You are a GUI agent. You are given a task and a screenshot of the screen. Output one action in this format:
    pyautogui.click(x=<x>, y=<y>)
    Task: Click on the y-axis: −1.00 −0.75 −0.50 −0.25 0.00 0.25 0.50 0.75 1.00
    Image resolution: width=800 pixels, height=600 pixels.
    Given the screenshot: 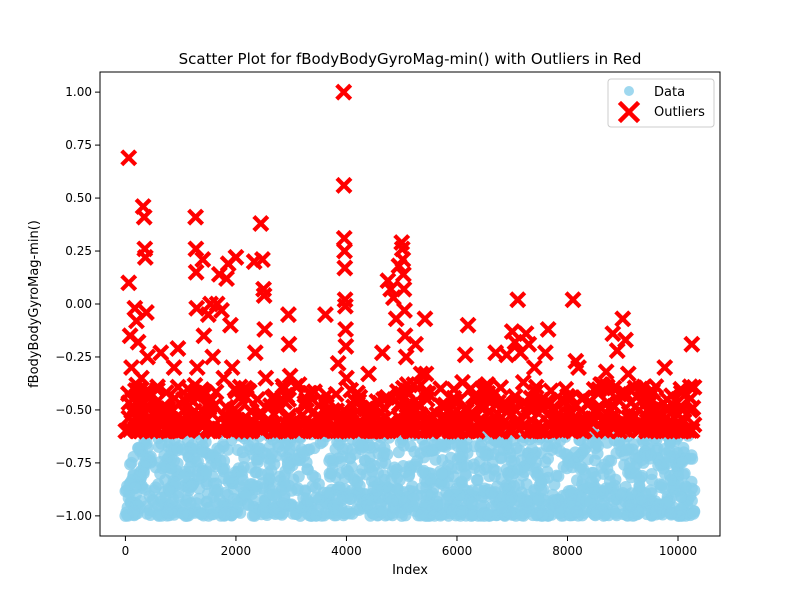 What is the action you would take?
    pyautogui.click(x=77, y=304)
    